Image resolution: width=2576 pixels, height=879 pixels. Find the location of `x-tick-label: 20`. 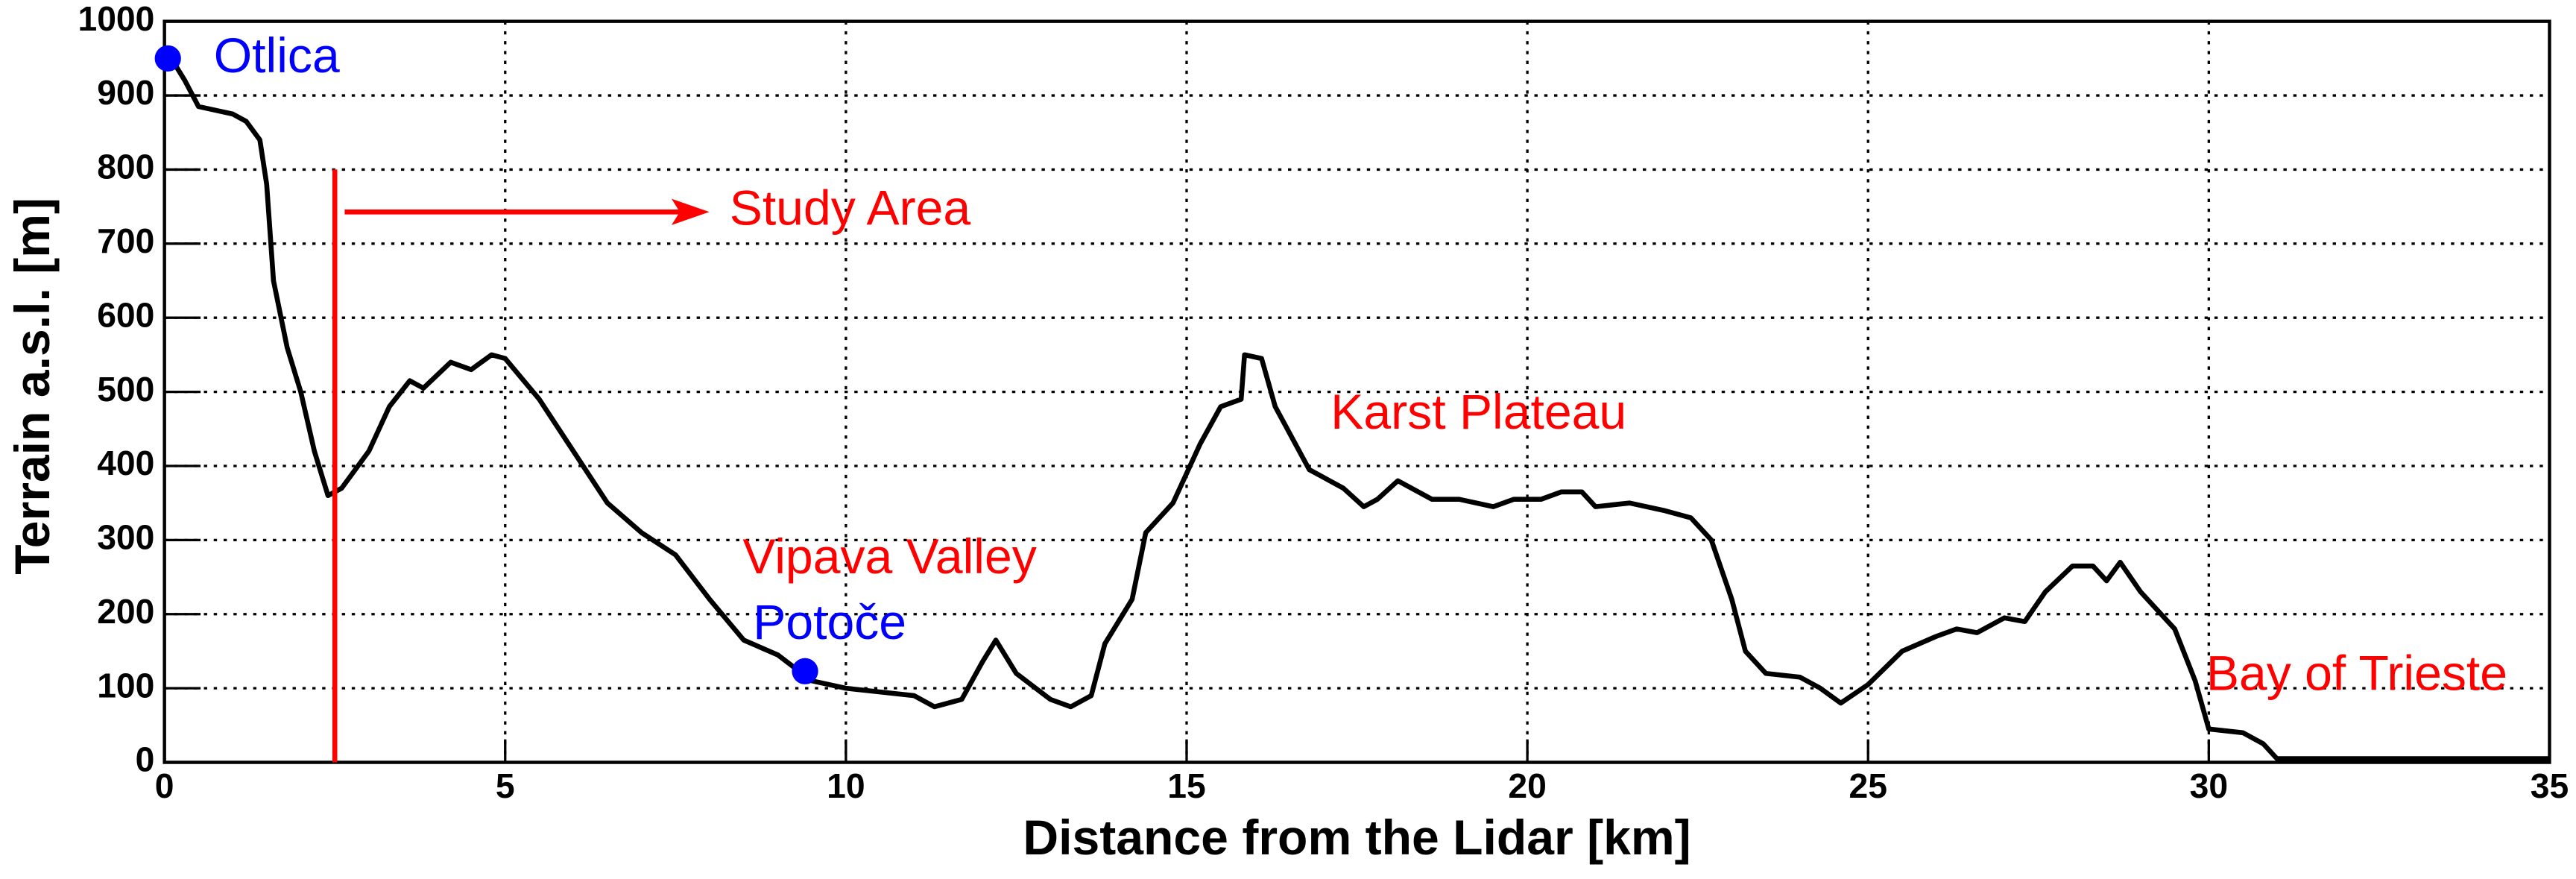

x-tick-label: 20 is located at coordinates (1527, 785).